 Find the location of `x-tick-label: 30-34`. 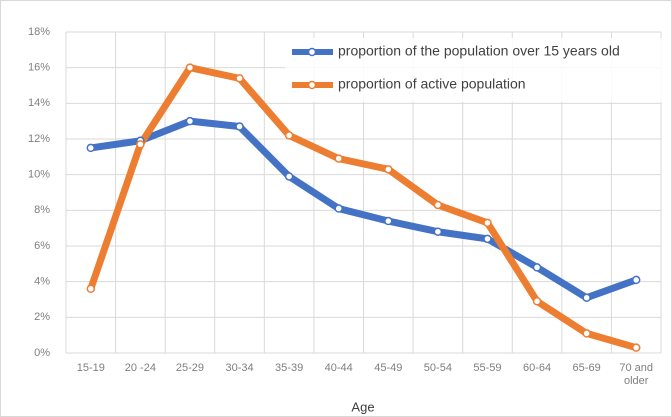

x-tick-label: 30-34 is located at coordinates (239, 368).